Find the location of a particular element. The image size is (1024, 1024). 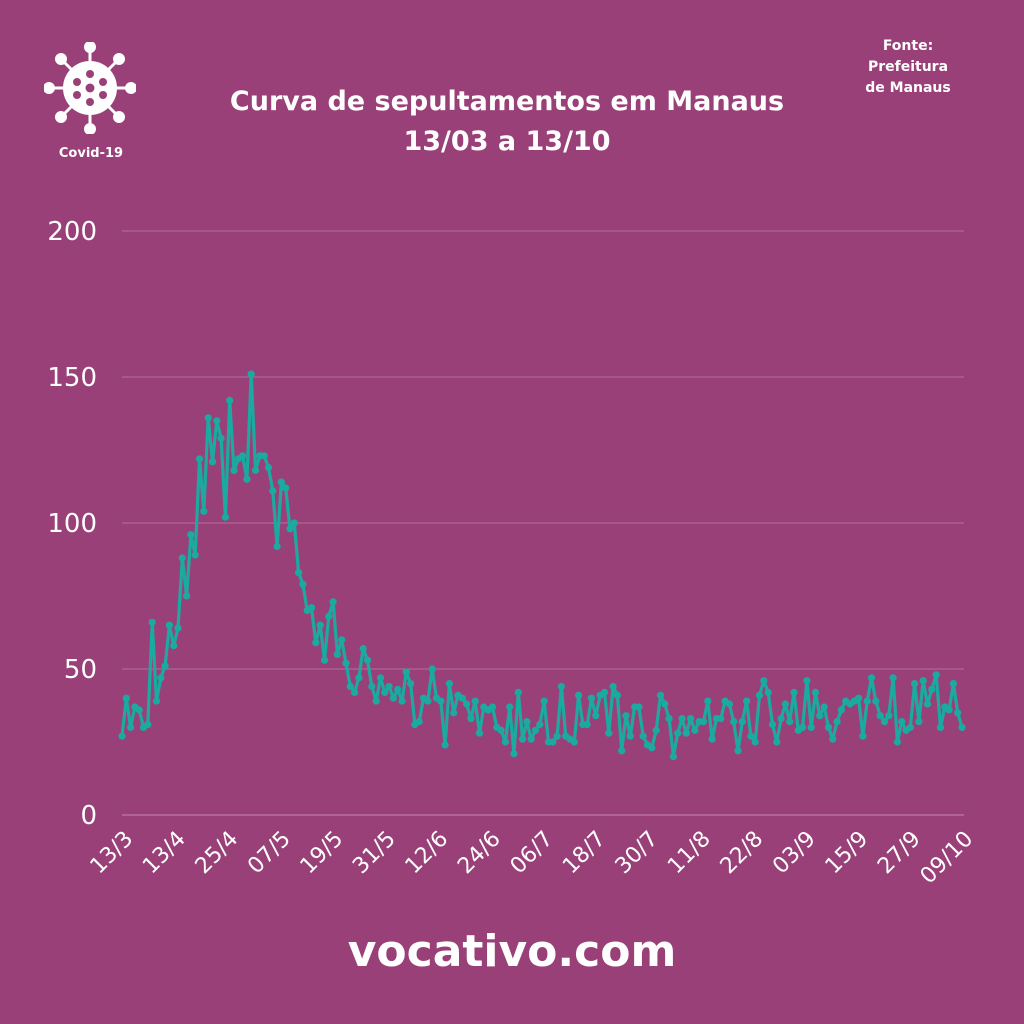

virus-icon is located at coordinates (90, 88).